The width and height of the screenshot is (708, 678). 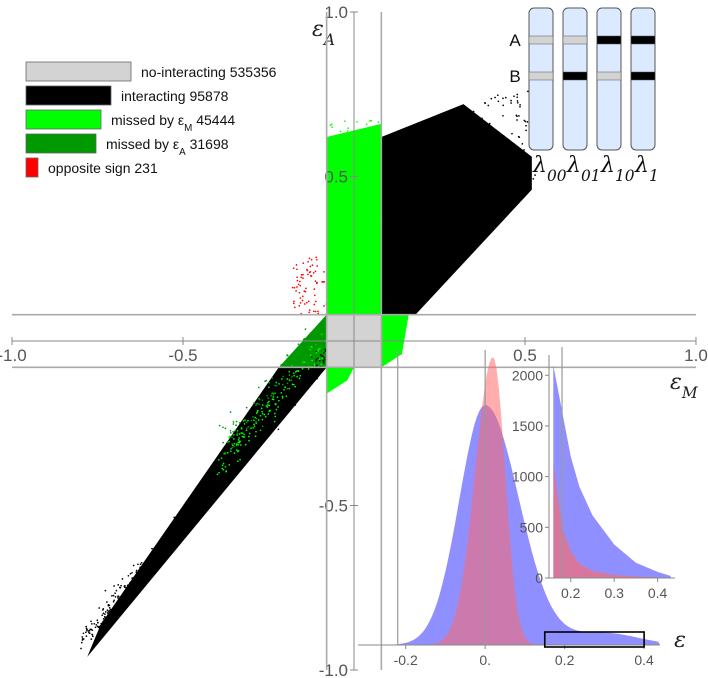 I want to click on zoom-x-tick-label: 0.2, so click(x=571, y=593).